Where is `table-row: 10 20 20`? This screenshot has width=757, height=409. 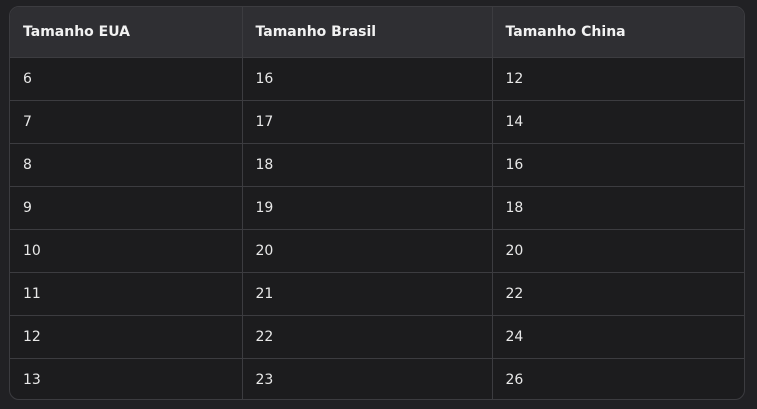
table-row: 10 20 20 is located at coordinates (377, 251).